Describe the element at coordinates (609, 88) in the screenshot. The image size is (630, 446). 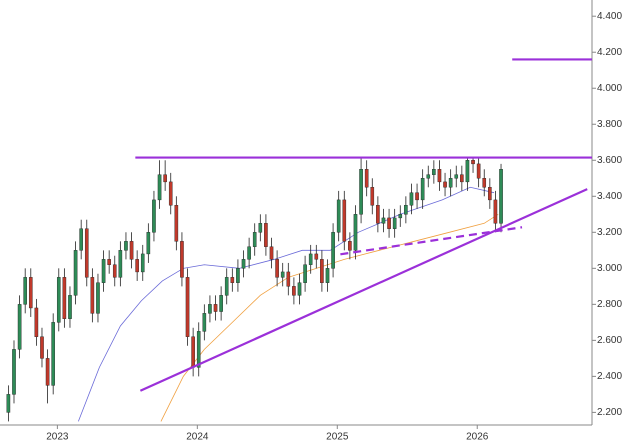
I see `y-tick-label: 4.000` at that location.